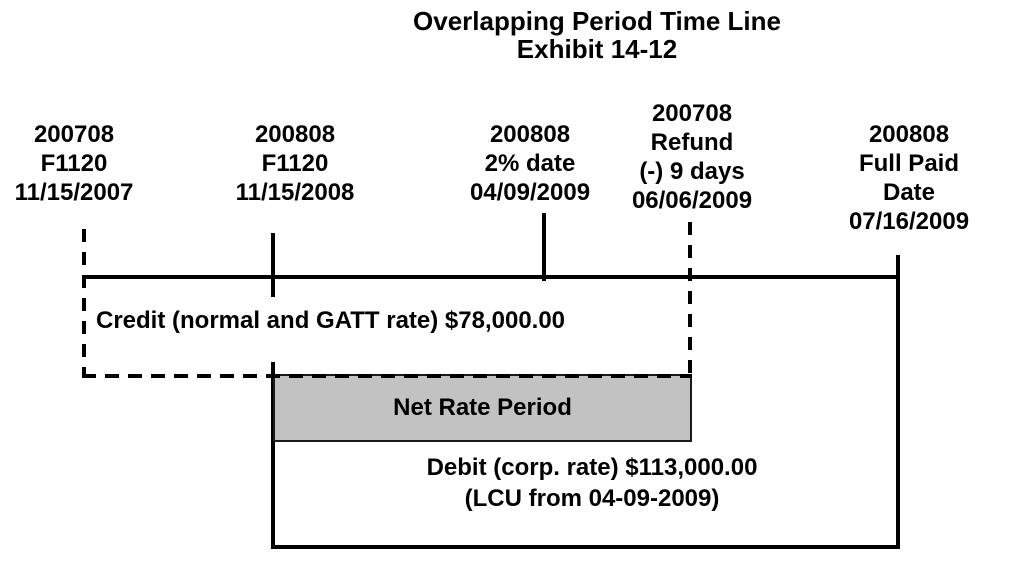 This screenshot has height=574, width=1012. I want to click on debit-period-bottom-line, so click(585, 547).